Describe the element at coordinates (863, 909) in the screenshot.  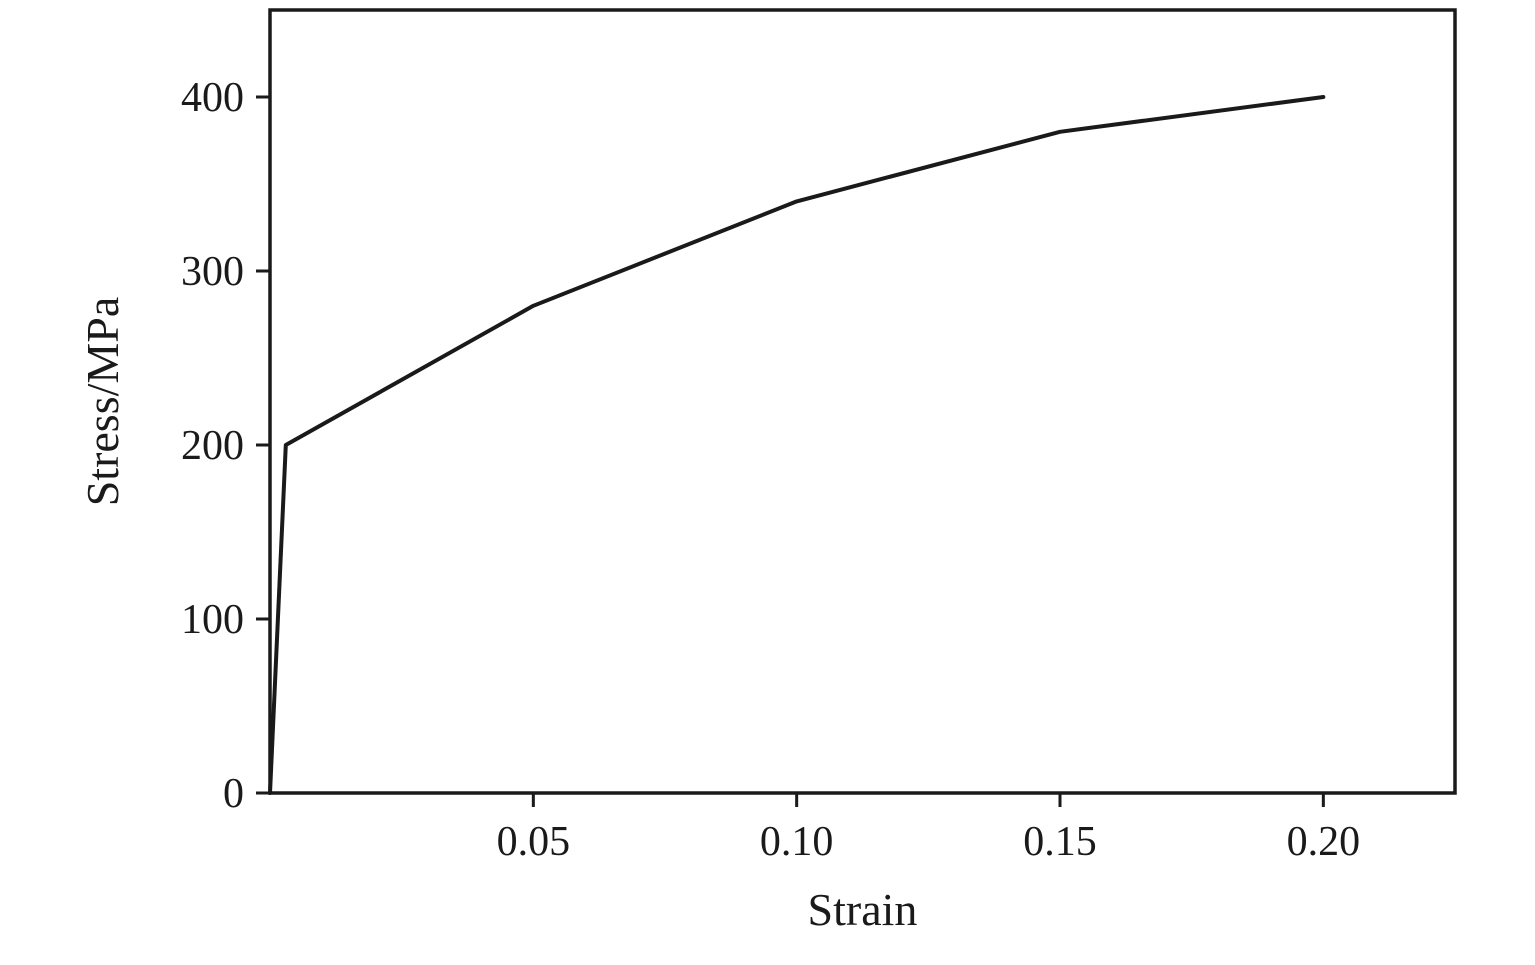
I see `x-axis-title: Strain` at that location.